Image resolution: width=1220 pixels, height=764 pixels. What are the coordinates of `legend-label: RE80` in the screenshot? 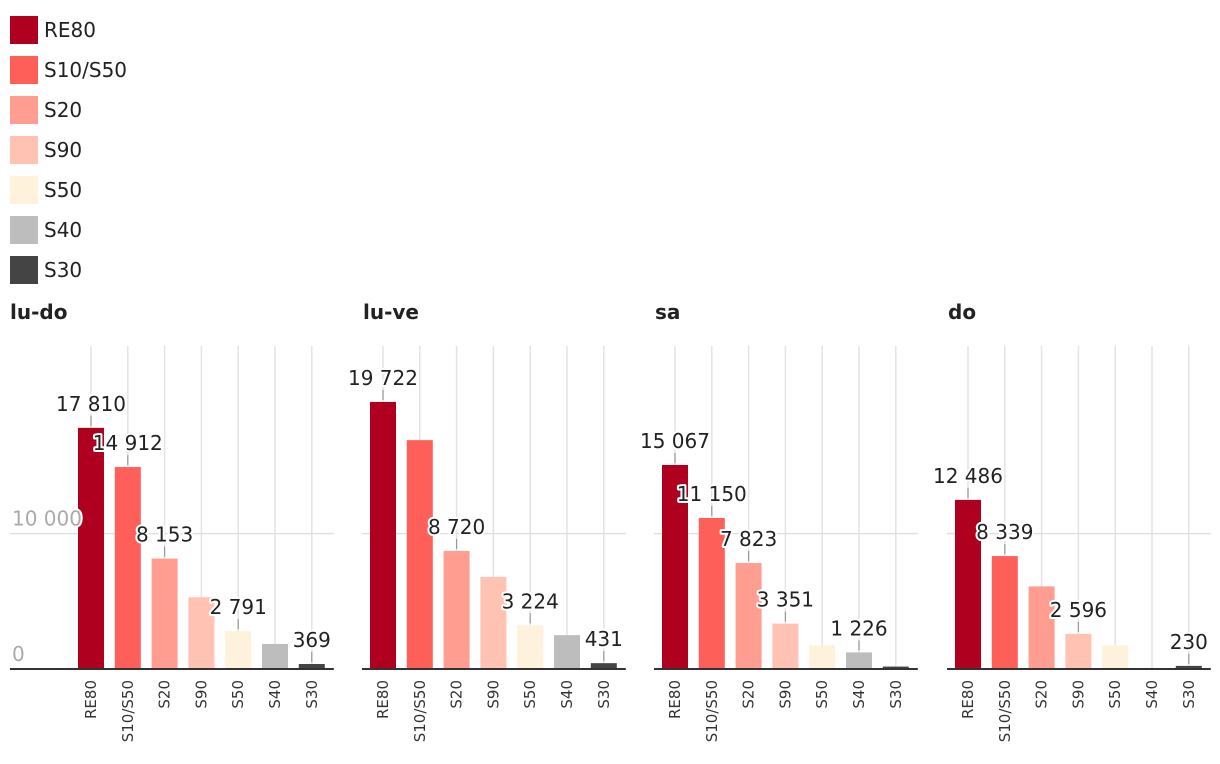 It's located at (70, 30).